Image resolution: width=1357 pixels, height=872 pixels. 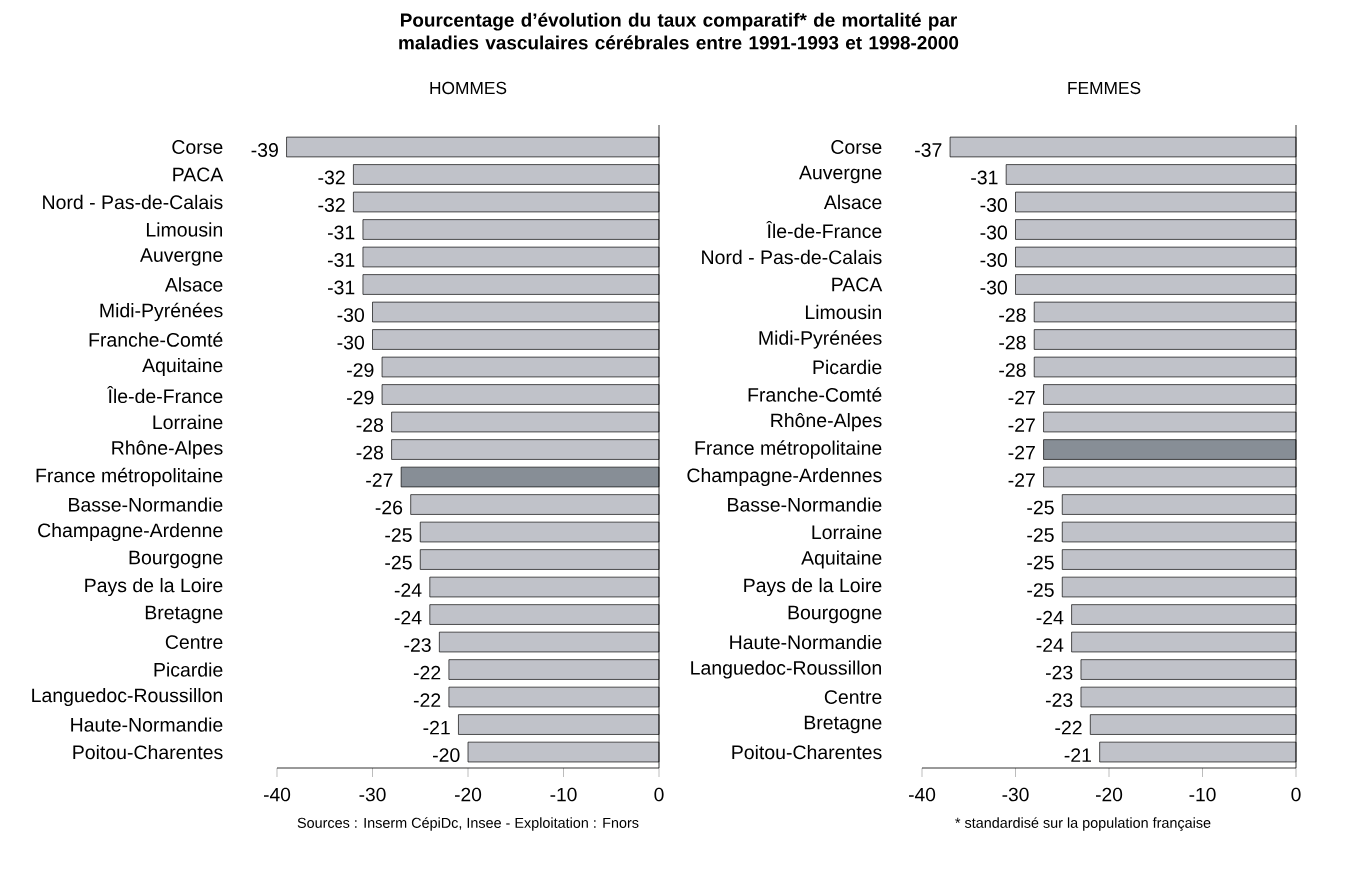 I want to click on y-tick-label: Champagne-Ardenne, so click(x=130, y=532).